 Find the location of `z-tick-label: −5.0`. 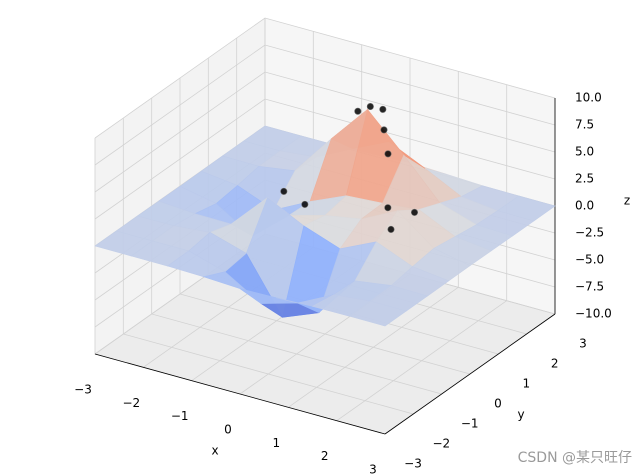

z-tick-label: −5.0 is located at coordinates (589, 260).